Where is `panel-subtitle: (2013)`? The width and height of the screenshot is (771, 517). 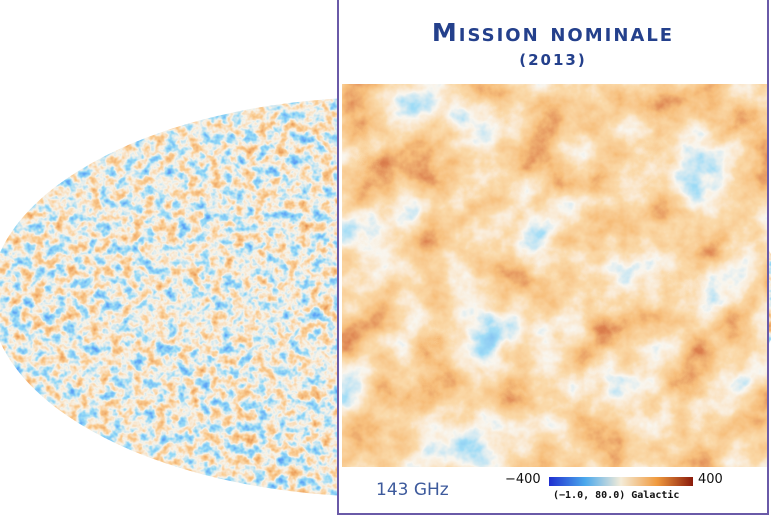 panel-subtitle: (2013) is located at coordinates (553, 60).